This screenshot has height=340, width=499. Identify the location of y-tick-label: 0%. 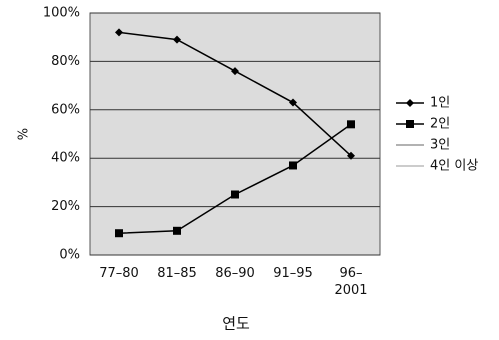
(69, 255).